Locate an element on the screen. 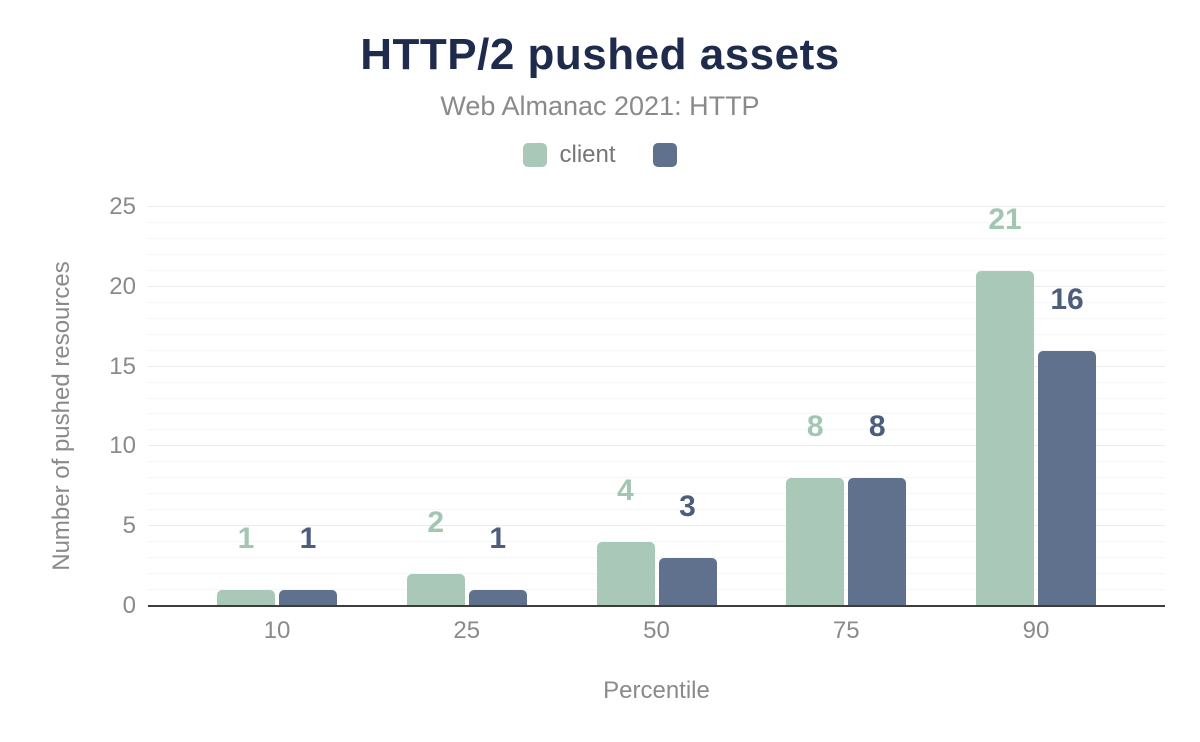 This screenshot has width=1200, height=742. bar-client-p10 is located at coordinates (246, 598).